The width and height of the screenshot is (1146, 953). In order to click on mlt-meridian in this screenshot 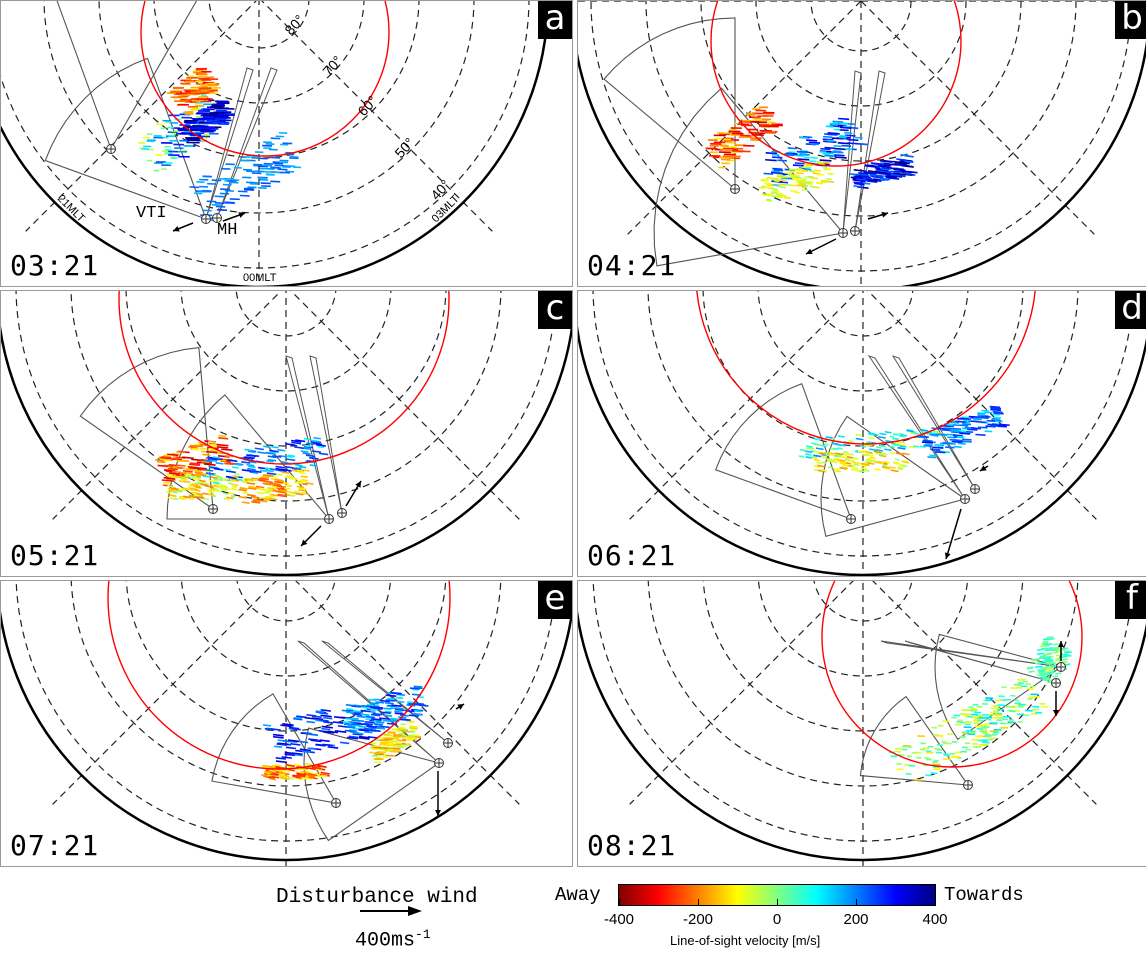, I will do `click(984, 693)`.